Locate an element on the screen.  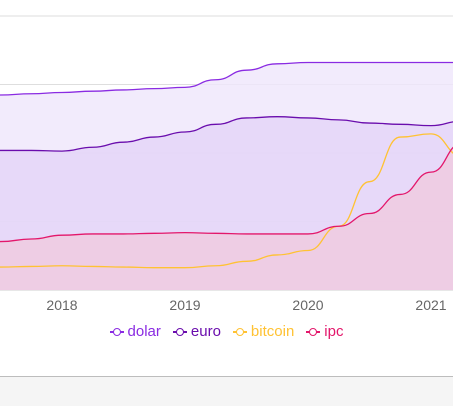
legend: dolar euro bitcoin ipc is located at coordinates (226, 331).